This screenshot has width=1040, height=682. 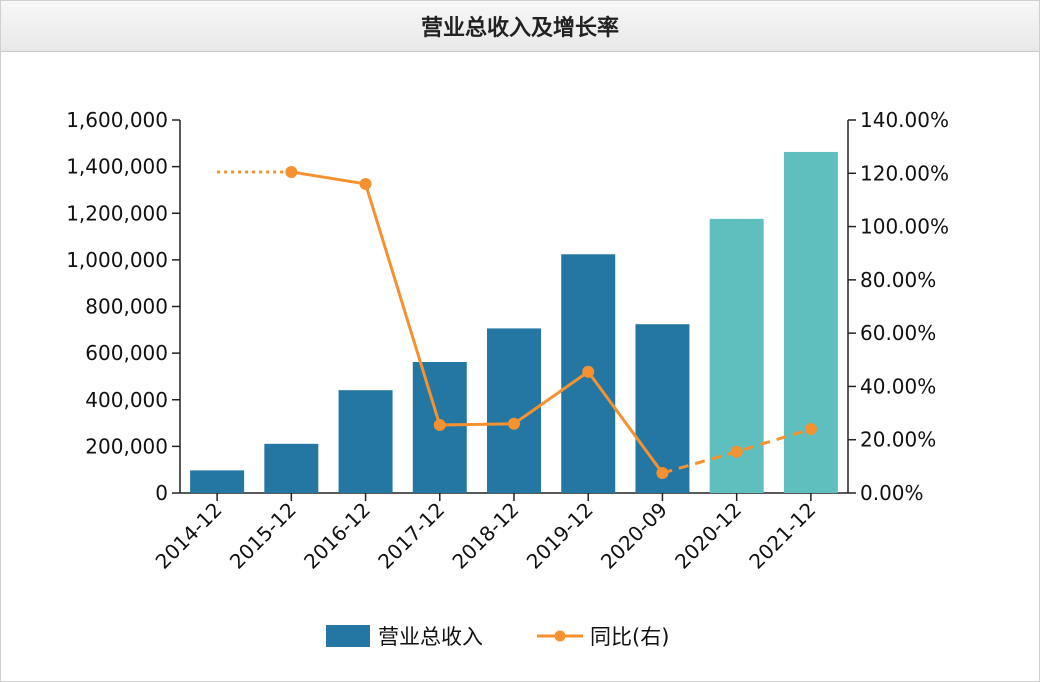 I want to click on left-tick-label: 1,600,000, so click(x=117, y=120).